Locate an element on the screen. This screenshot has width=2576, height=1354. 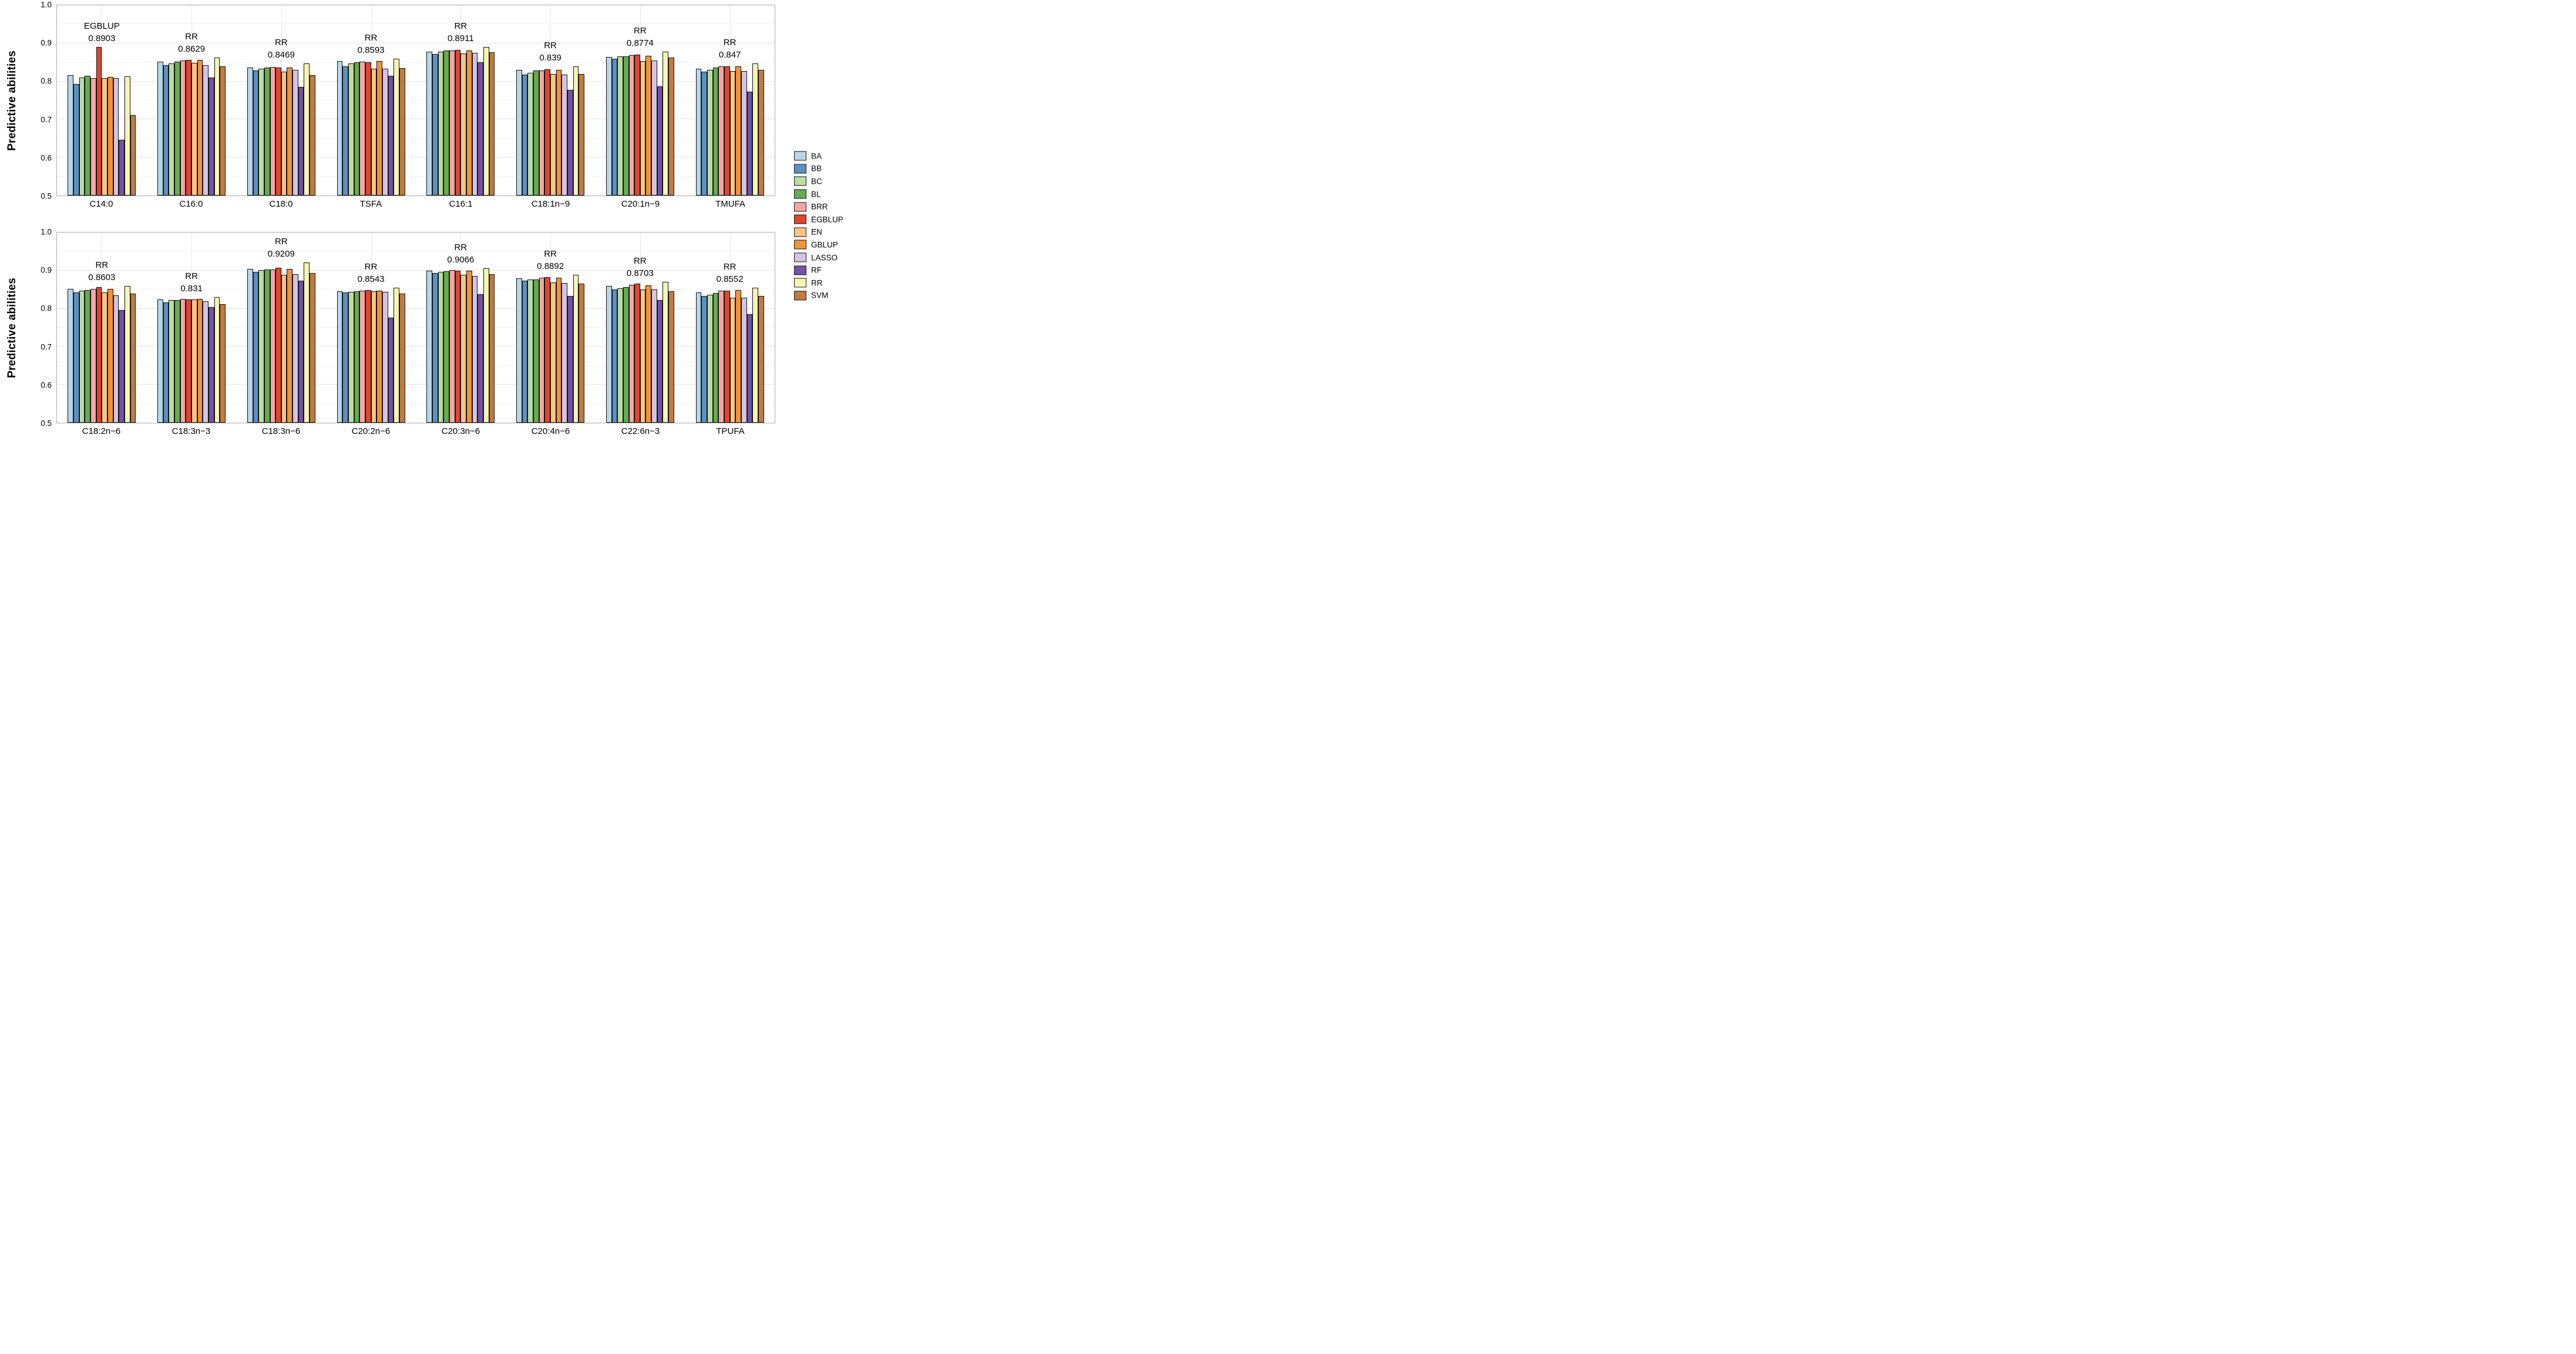
bar-C18:1n−9-EGBLUP is located at coordinates (547, 132).